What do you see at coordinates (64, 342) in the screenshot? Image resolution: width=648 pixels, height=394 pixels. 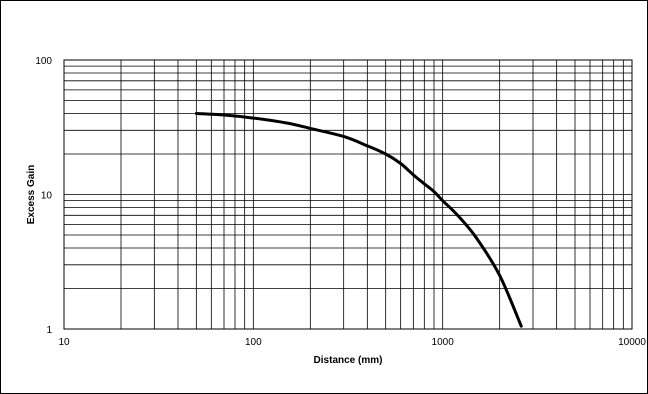 I see `x-tick-label: 10` at bounding box center [64, 342].